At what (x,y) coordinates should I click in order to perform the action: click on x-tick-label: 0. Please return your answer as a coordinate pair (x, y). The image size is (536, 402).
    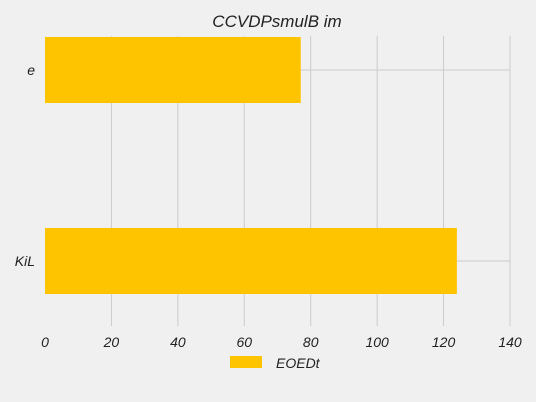
    Looking at the image, I should click on (45, 342).